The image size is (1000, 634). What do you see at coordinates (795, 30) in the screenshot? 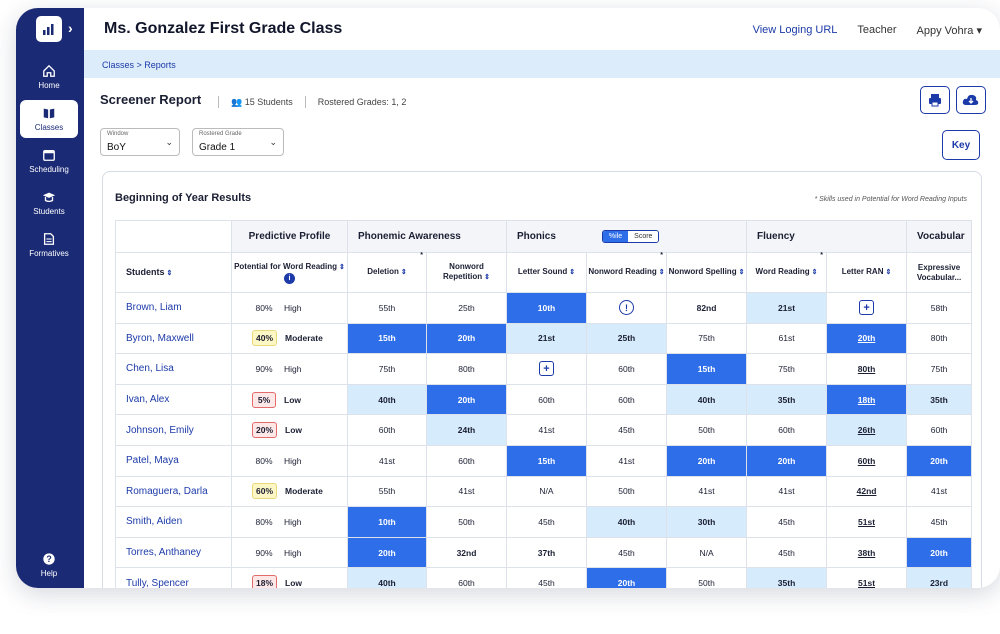
I see `view-login-url-link: View Loging URL` at bounding box center [795, 30].